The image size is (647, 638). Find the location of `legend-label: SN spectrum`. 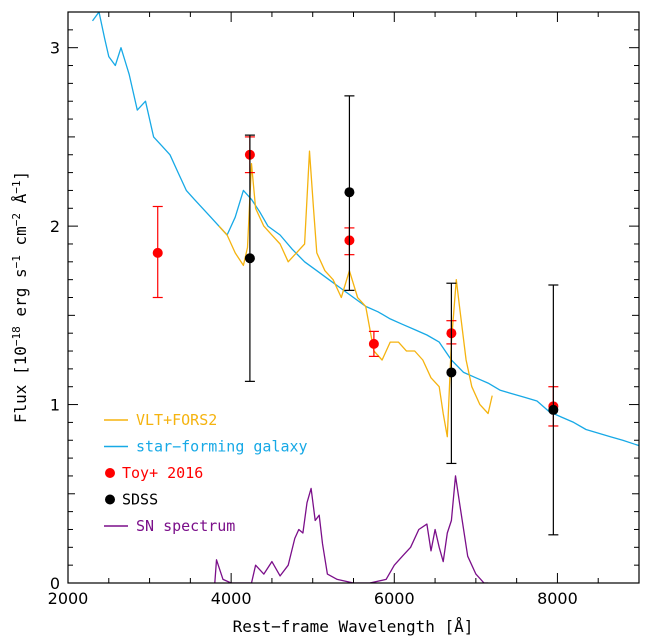

legend-label: SN spectrum is located at coordinates (185, 526).